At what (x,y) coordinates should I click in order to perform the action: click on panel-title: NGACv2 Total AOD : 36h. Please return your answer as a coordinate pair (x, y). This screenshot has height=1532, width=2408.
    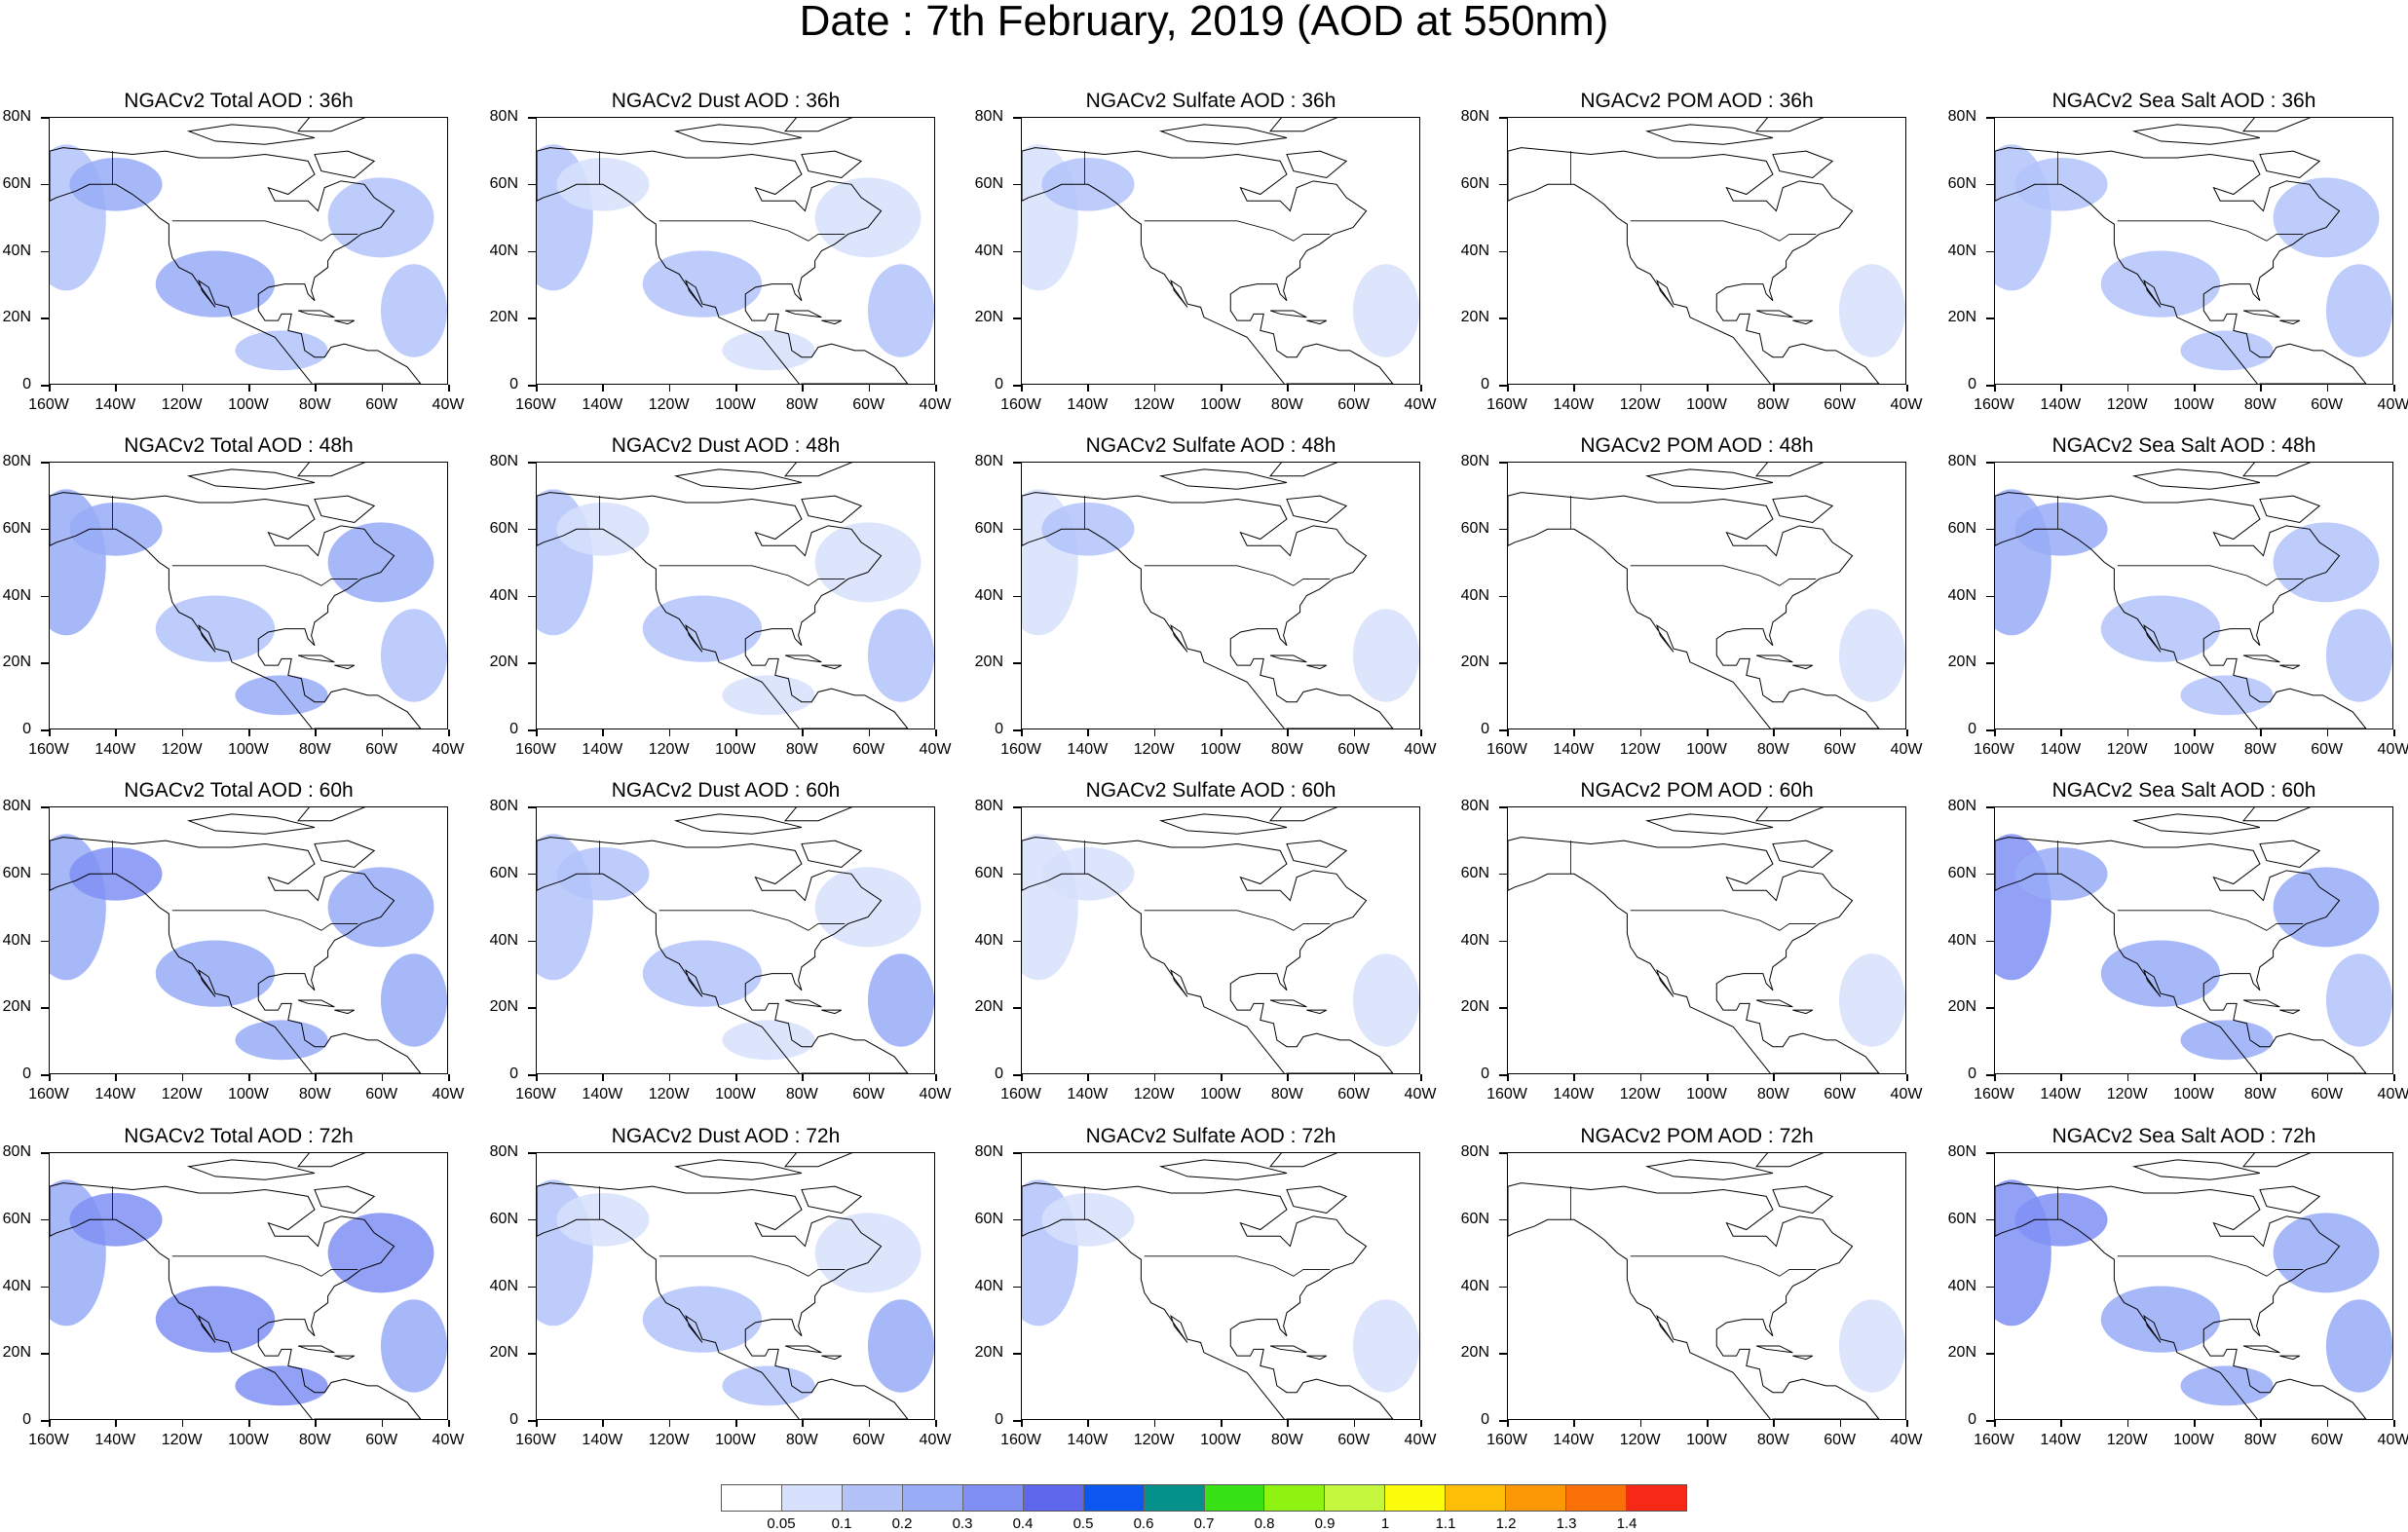
    Looking at the image, I should click on (239, 101).